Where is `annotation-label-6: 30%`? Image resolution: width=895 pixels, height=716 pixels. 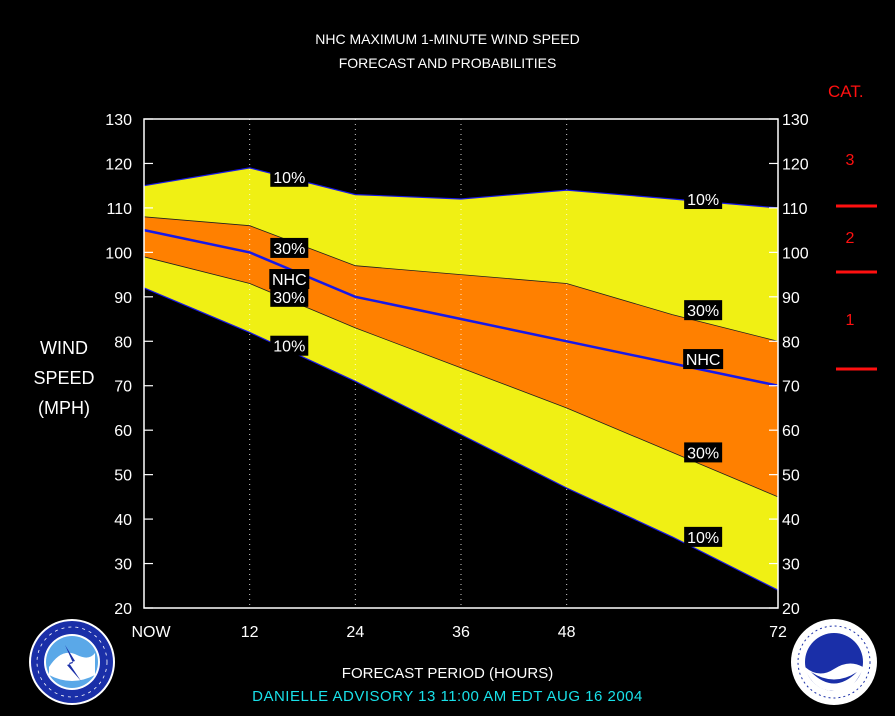
annotation-label-6: 30% is located at coordinates (703, 311).